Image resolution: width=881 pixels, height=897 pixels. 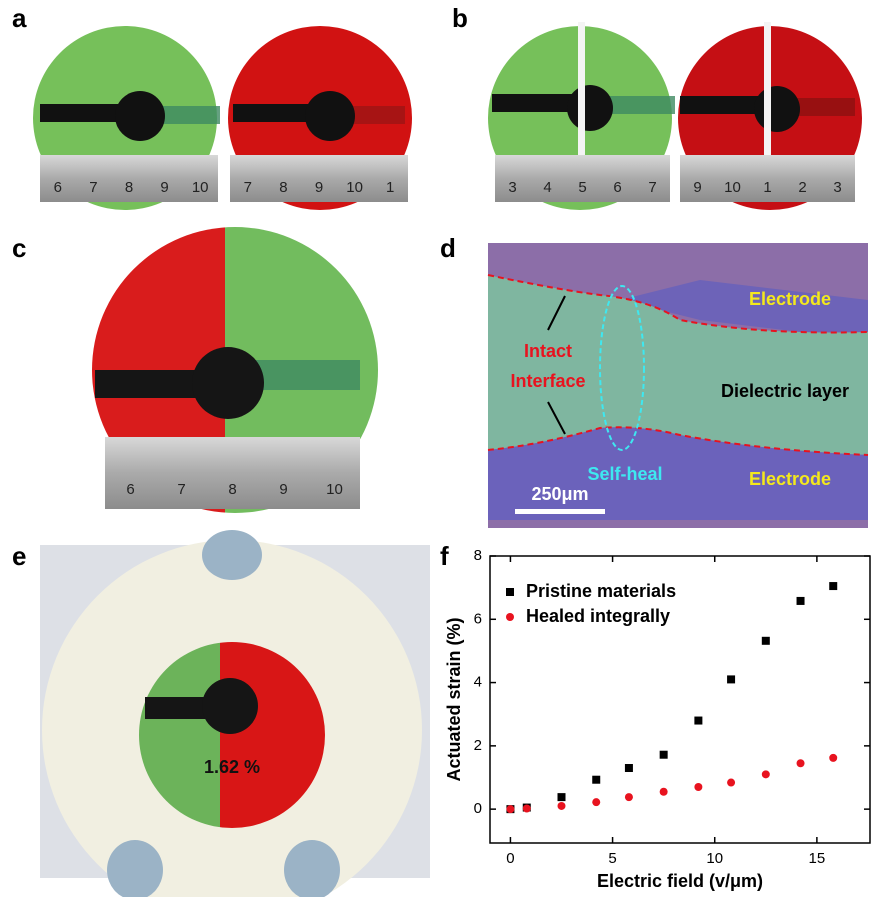 I want to click on panel-d, so click(x=678, y=385).